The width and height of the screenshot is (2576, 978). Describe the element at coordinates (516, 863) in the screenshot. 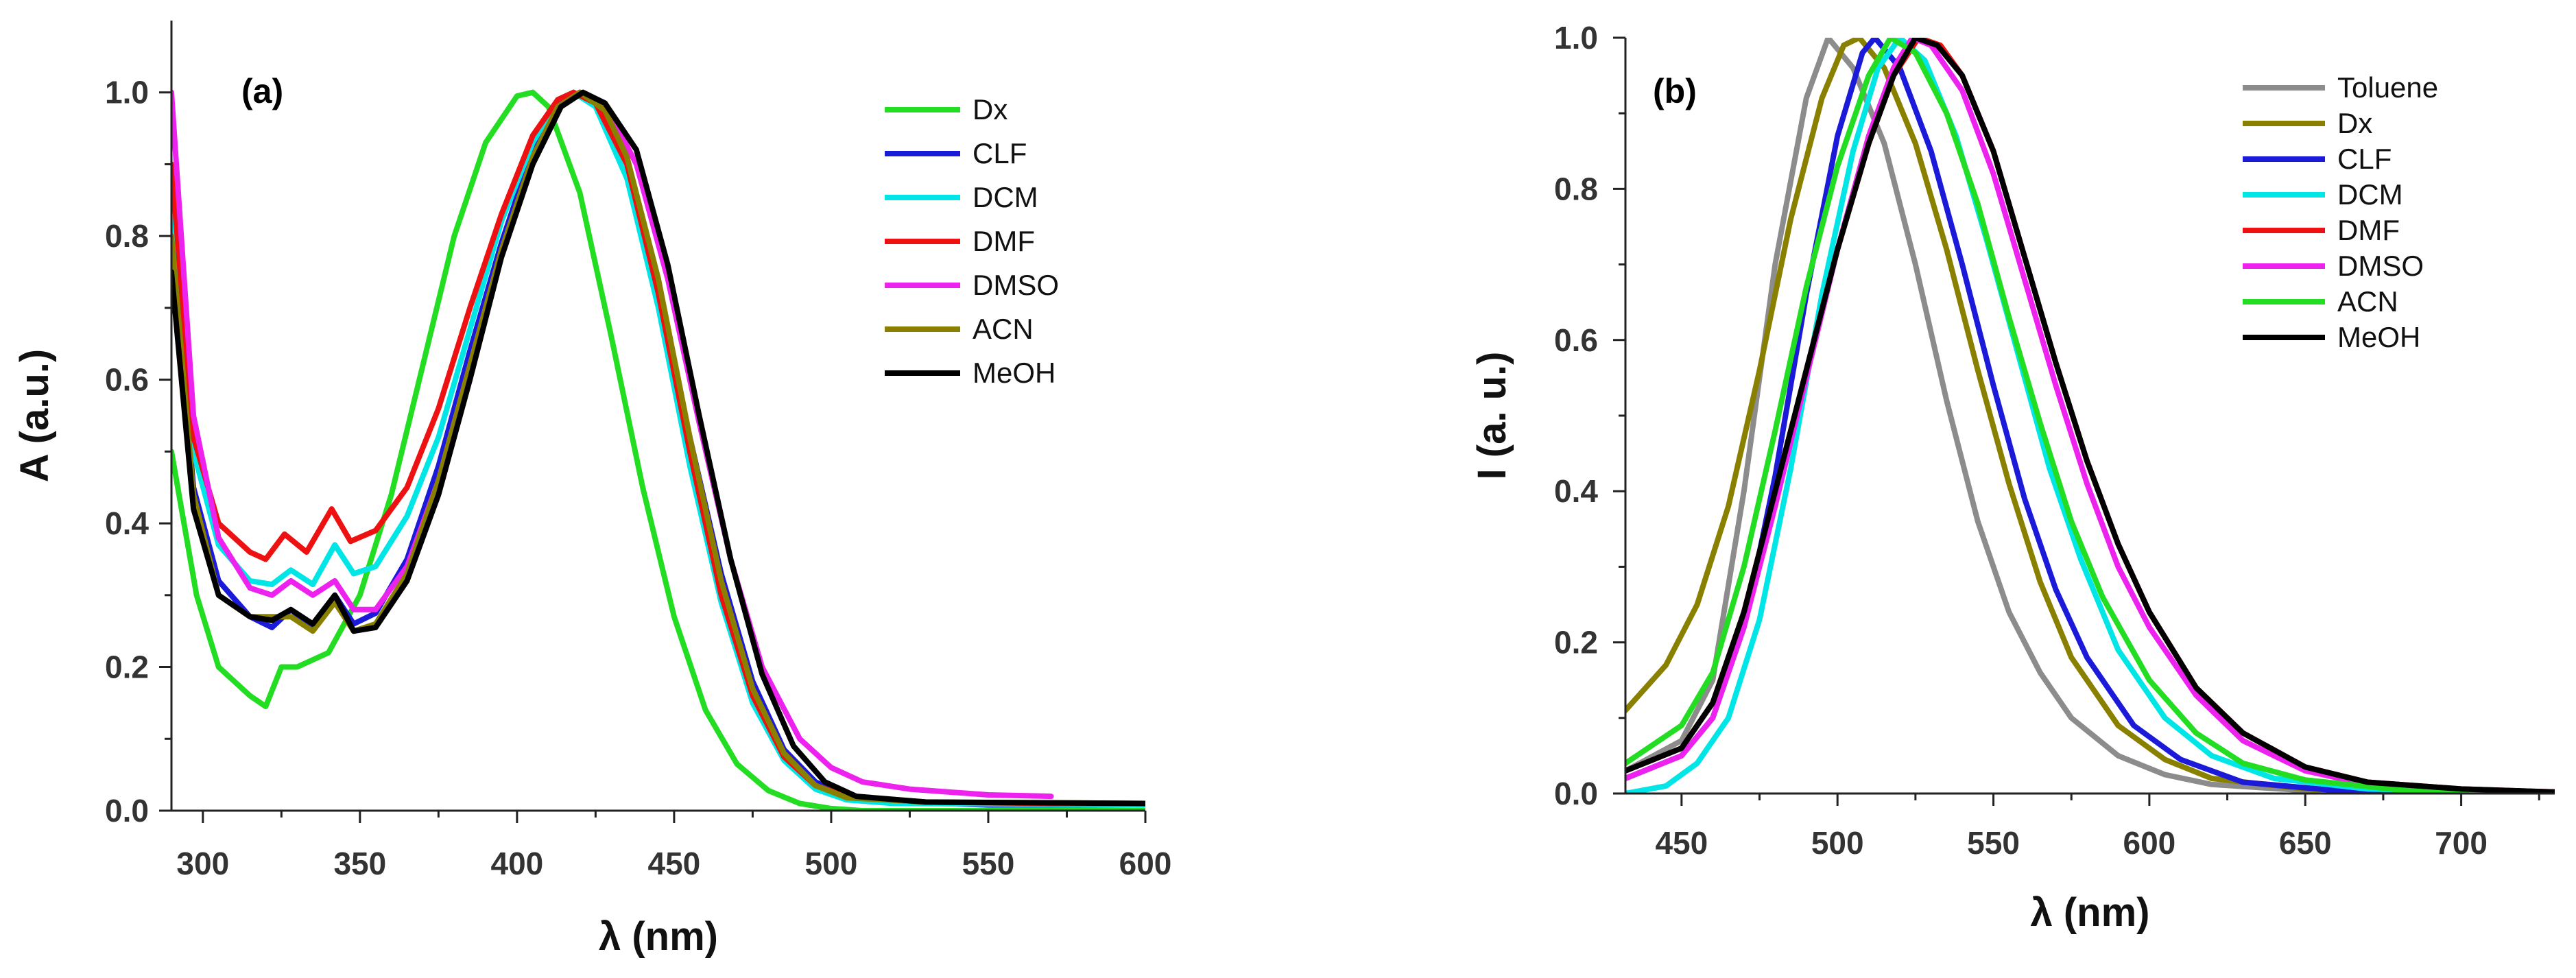

I see `x-tick-label: 400` at that location.